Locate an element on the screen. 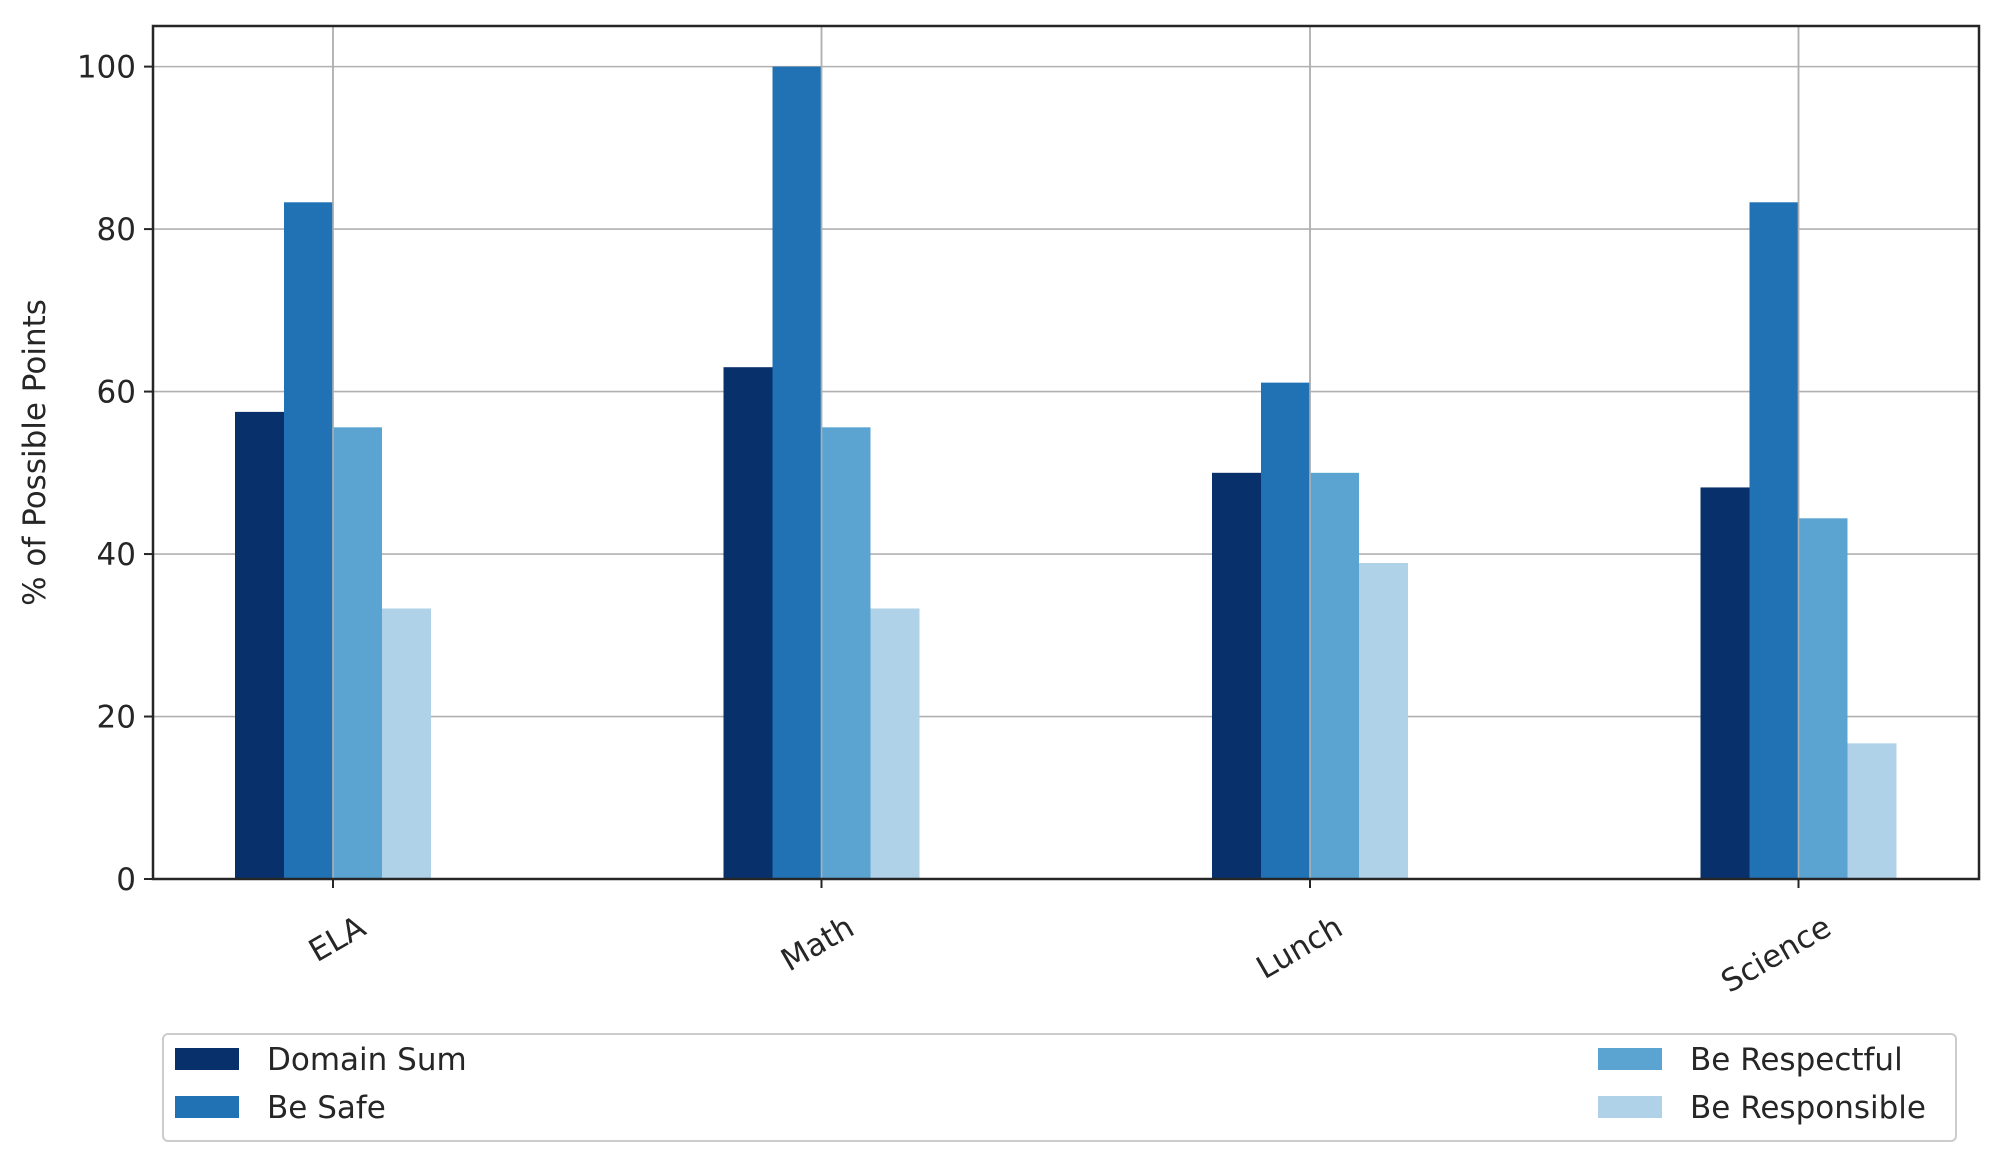  x-tick-label-lunch: Lunch is located at coordinates (1299, 948).